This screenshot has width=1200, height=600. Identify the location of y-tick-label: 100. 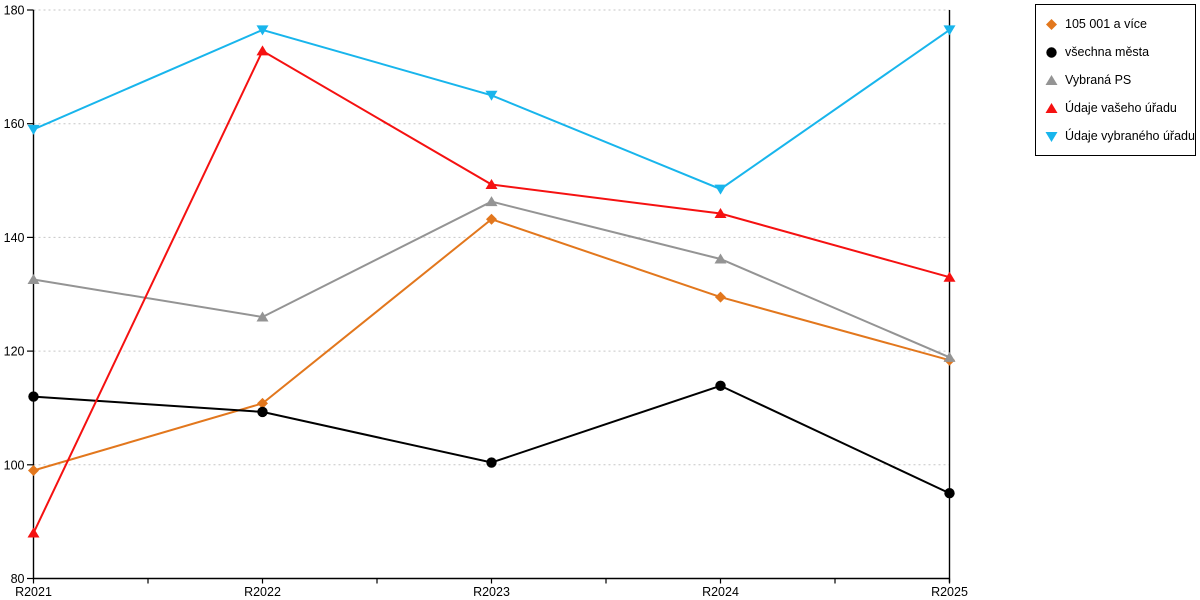
(14, 465).